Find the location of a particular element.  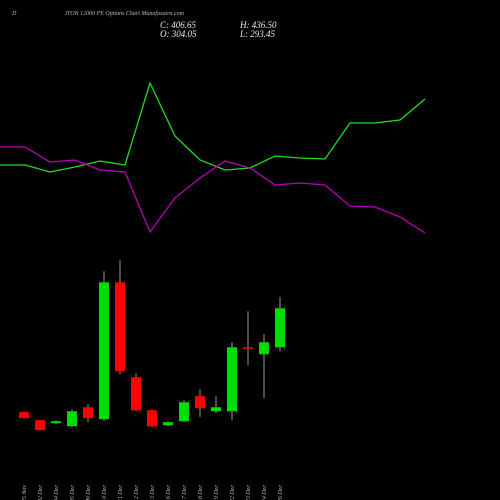

x-tick-label: 24 Dec is located at coordinates (264, 492).